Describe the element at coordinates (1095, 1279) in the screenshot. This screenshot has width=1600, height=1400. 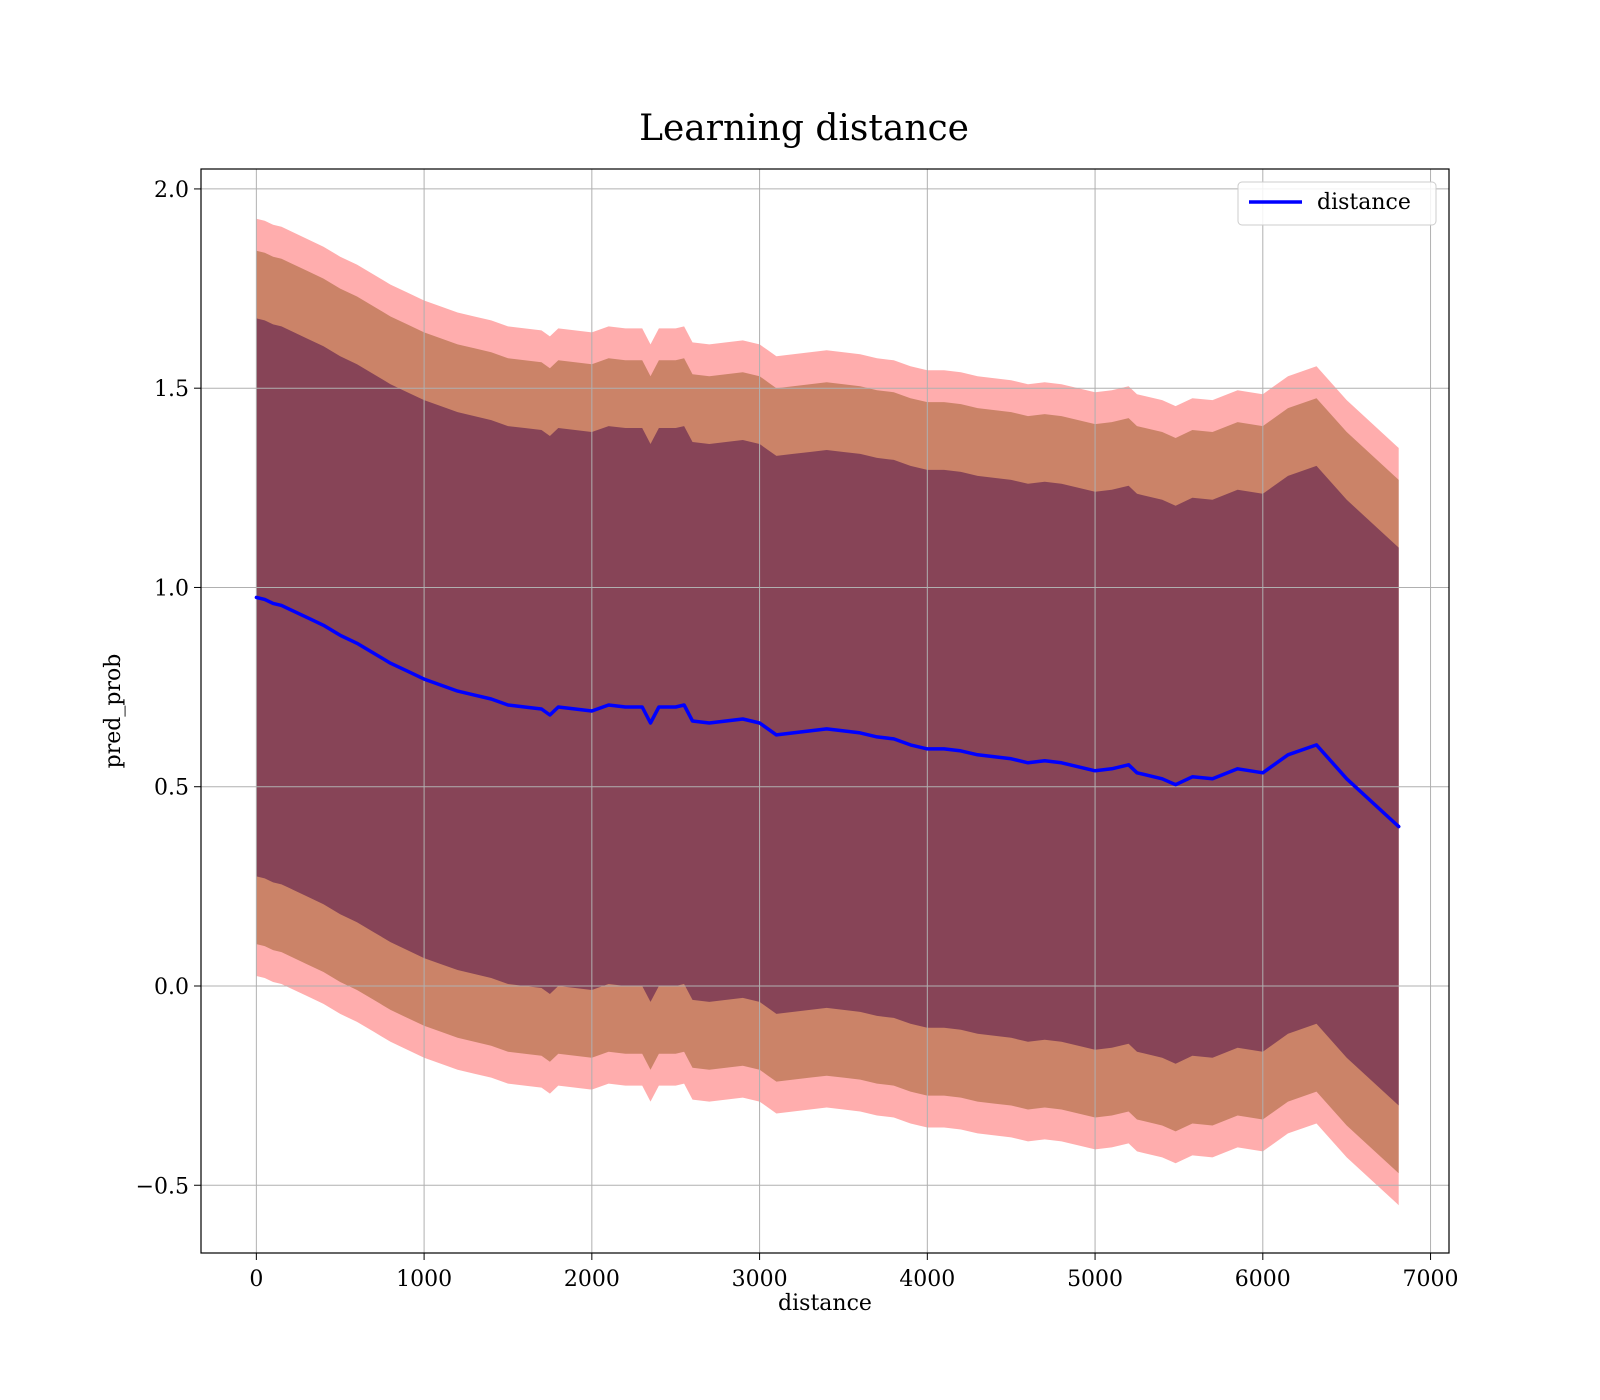
I see `x-tick-label: 5000` at that location.